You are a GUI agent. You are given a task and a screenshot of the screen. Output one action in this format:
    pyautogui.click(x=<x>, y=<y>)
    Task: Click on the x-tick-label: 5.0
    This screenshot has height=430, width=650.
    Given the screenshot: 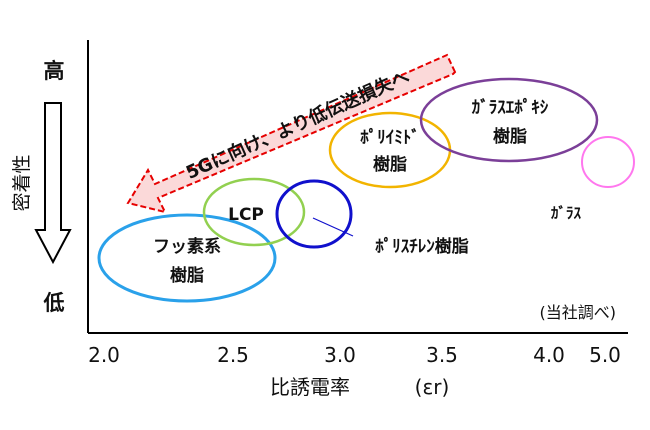 What is the action you would take?
    pyautogui.click(x=605, y=355)
    